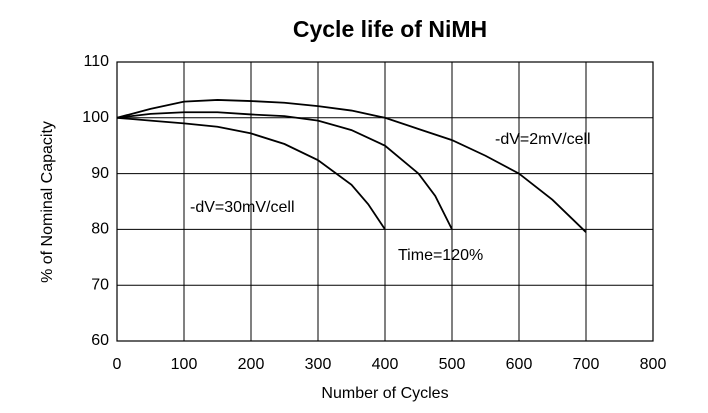 This screenshot has height=413, width=708. I want to click on x-tick-label: 800, so click(653, 364).